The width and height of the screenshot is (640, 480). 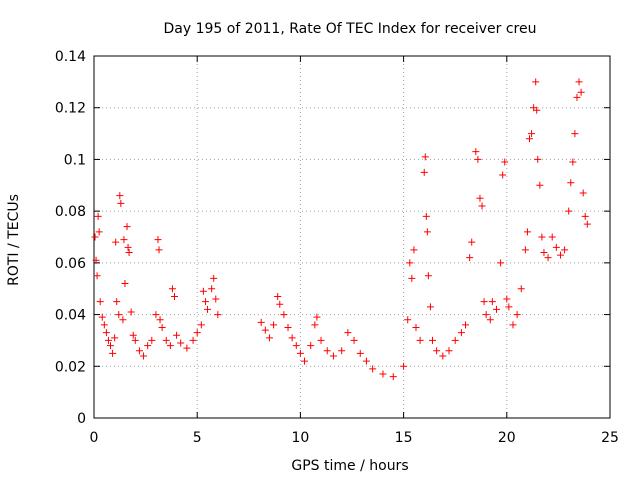 What do you see at coordinates (610, 438) in the screenshot?
I see `x-tick-label: 25` at bounding box center [610, 438].